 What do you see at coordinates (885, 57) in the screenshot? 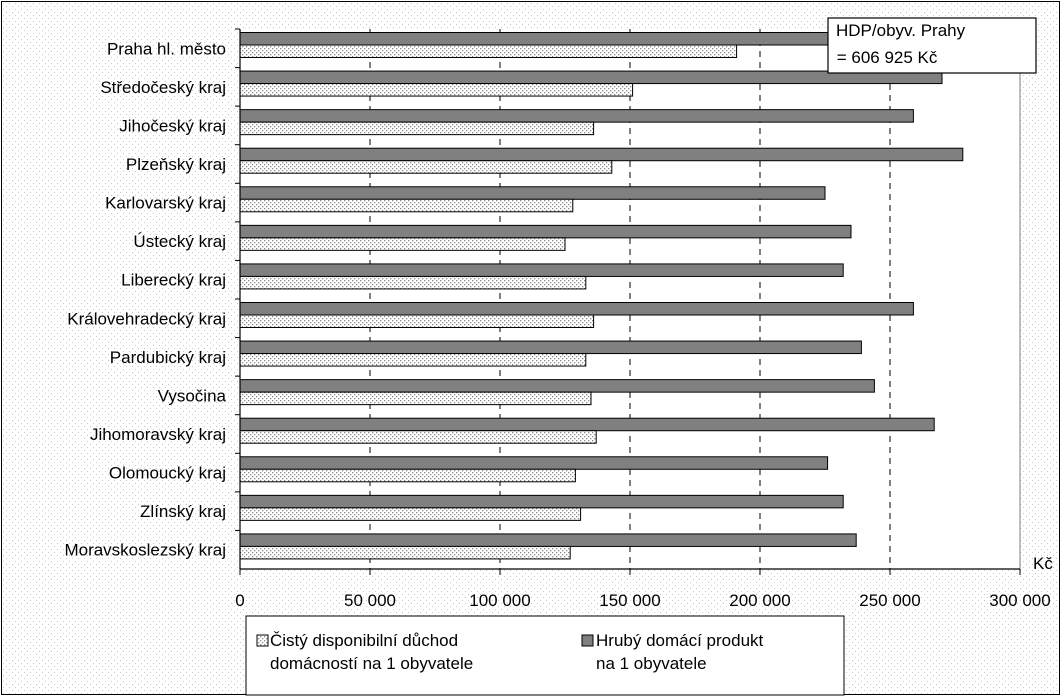
I see `annotation-line-2: = 606 925 Kč` at bounding box center [885, 57].